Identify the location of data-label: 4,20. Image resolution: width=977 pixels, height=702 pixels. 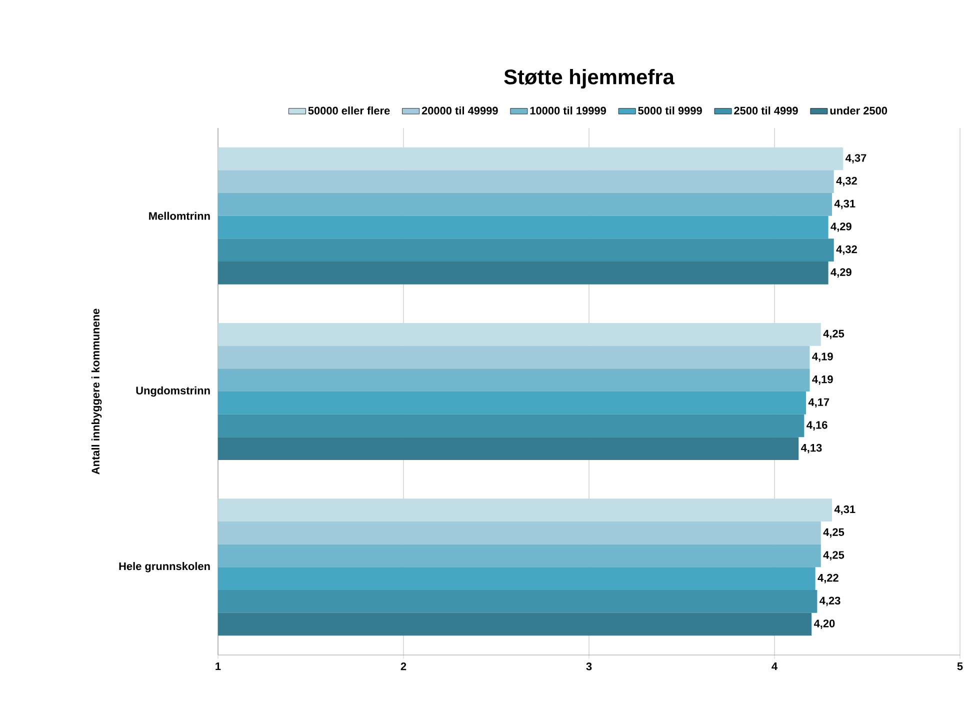
(824, 624).